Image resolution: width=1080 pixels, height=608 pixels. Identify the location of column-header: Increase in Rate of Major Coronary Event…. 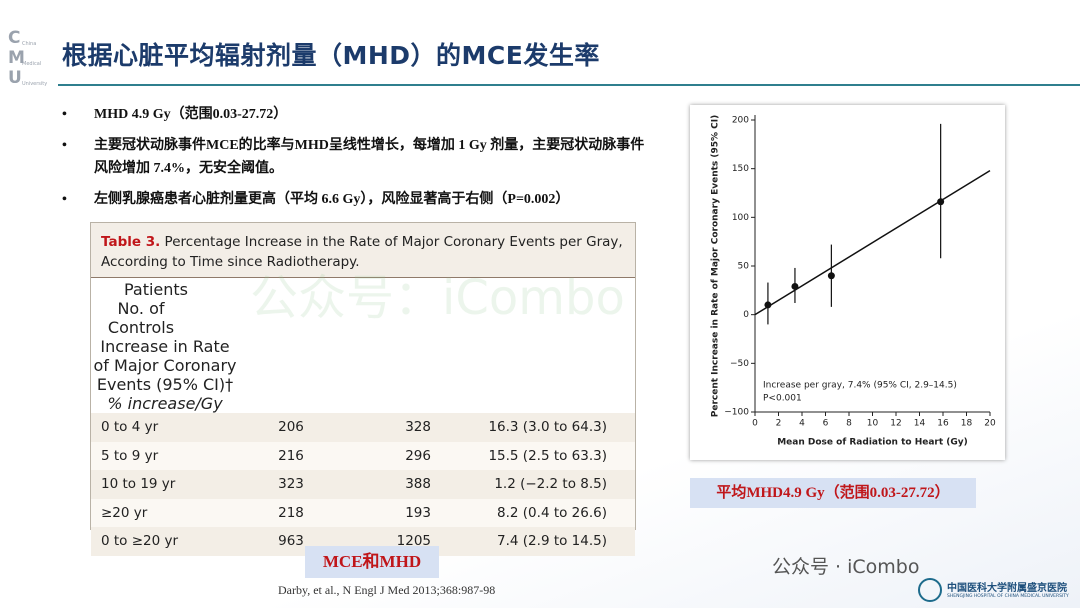
(165, 365).